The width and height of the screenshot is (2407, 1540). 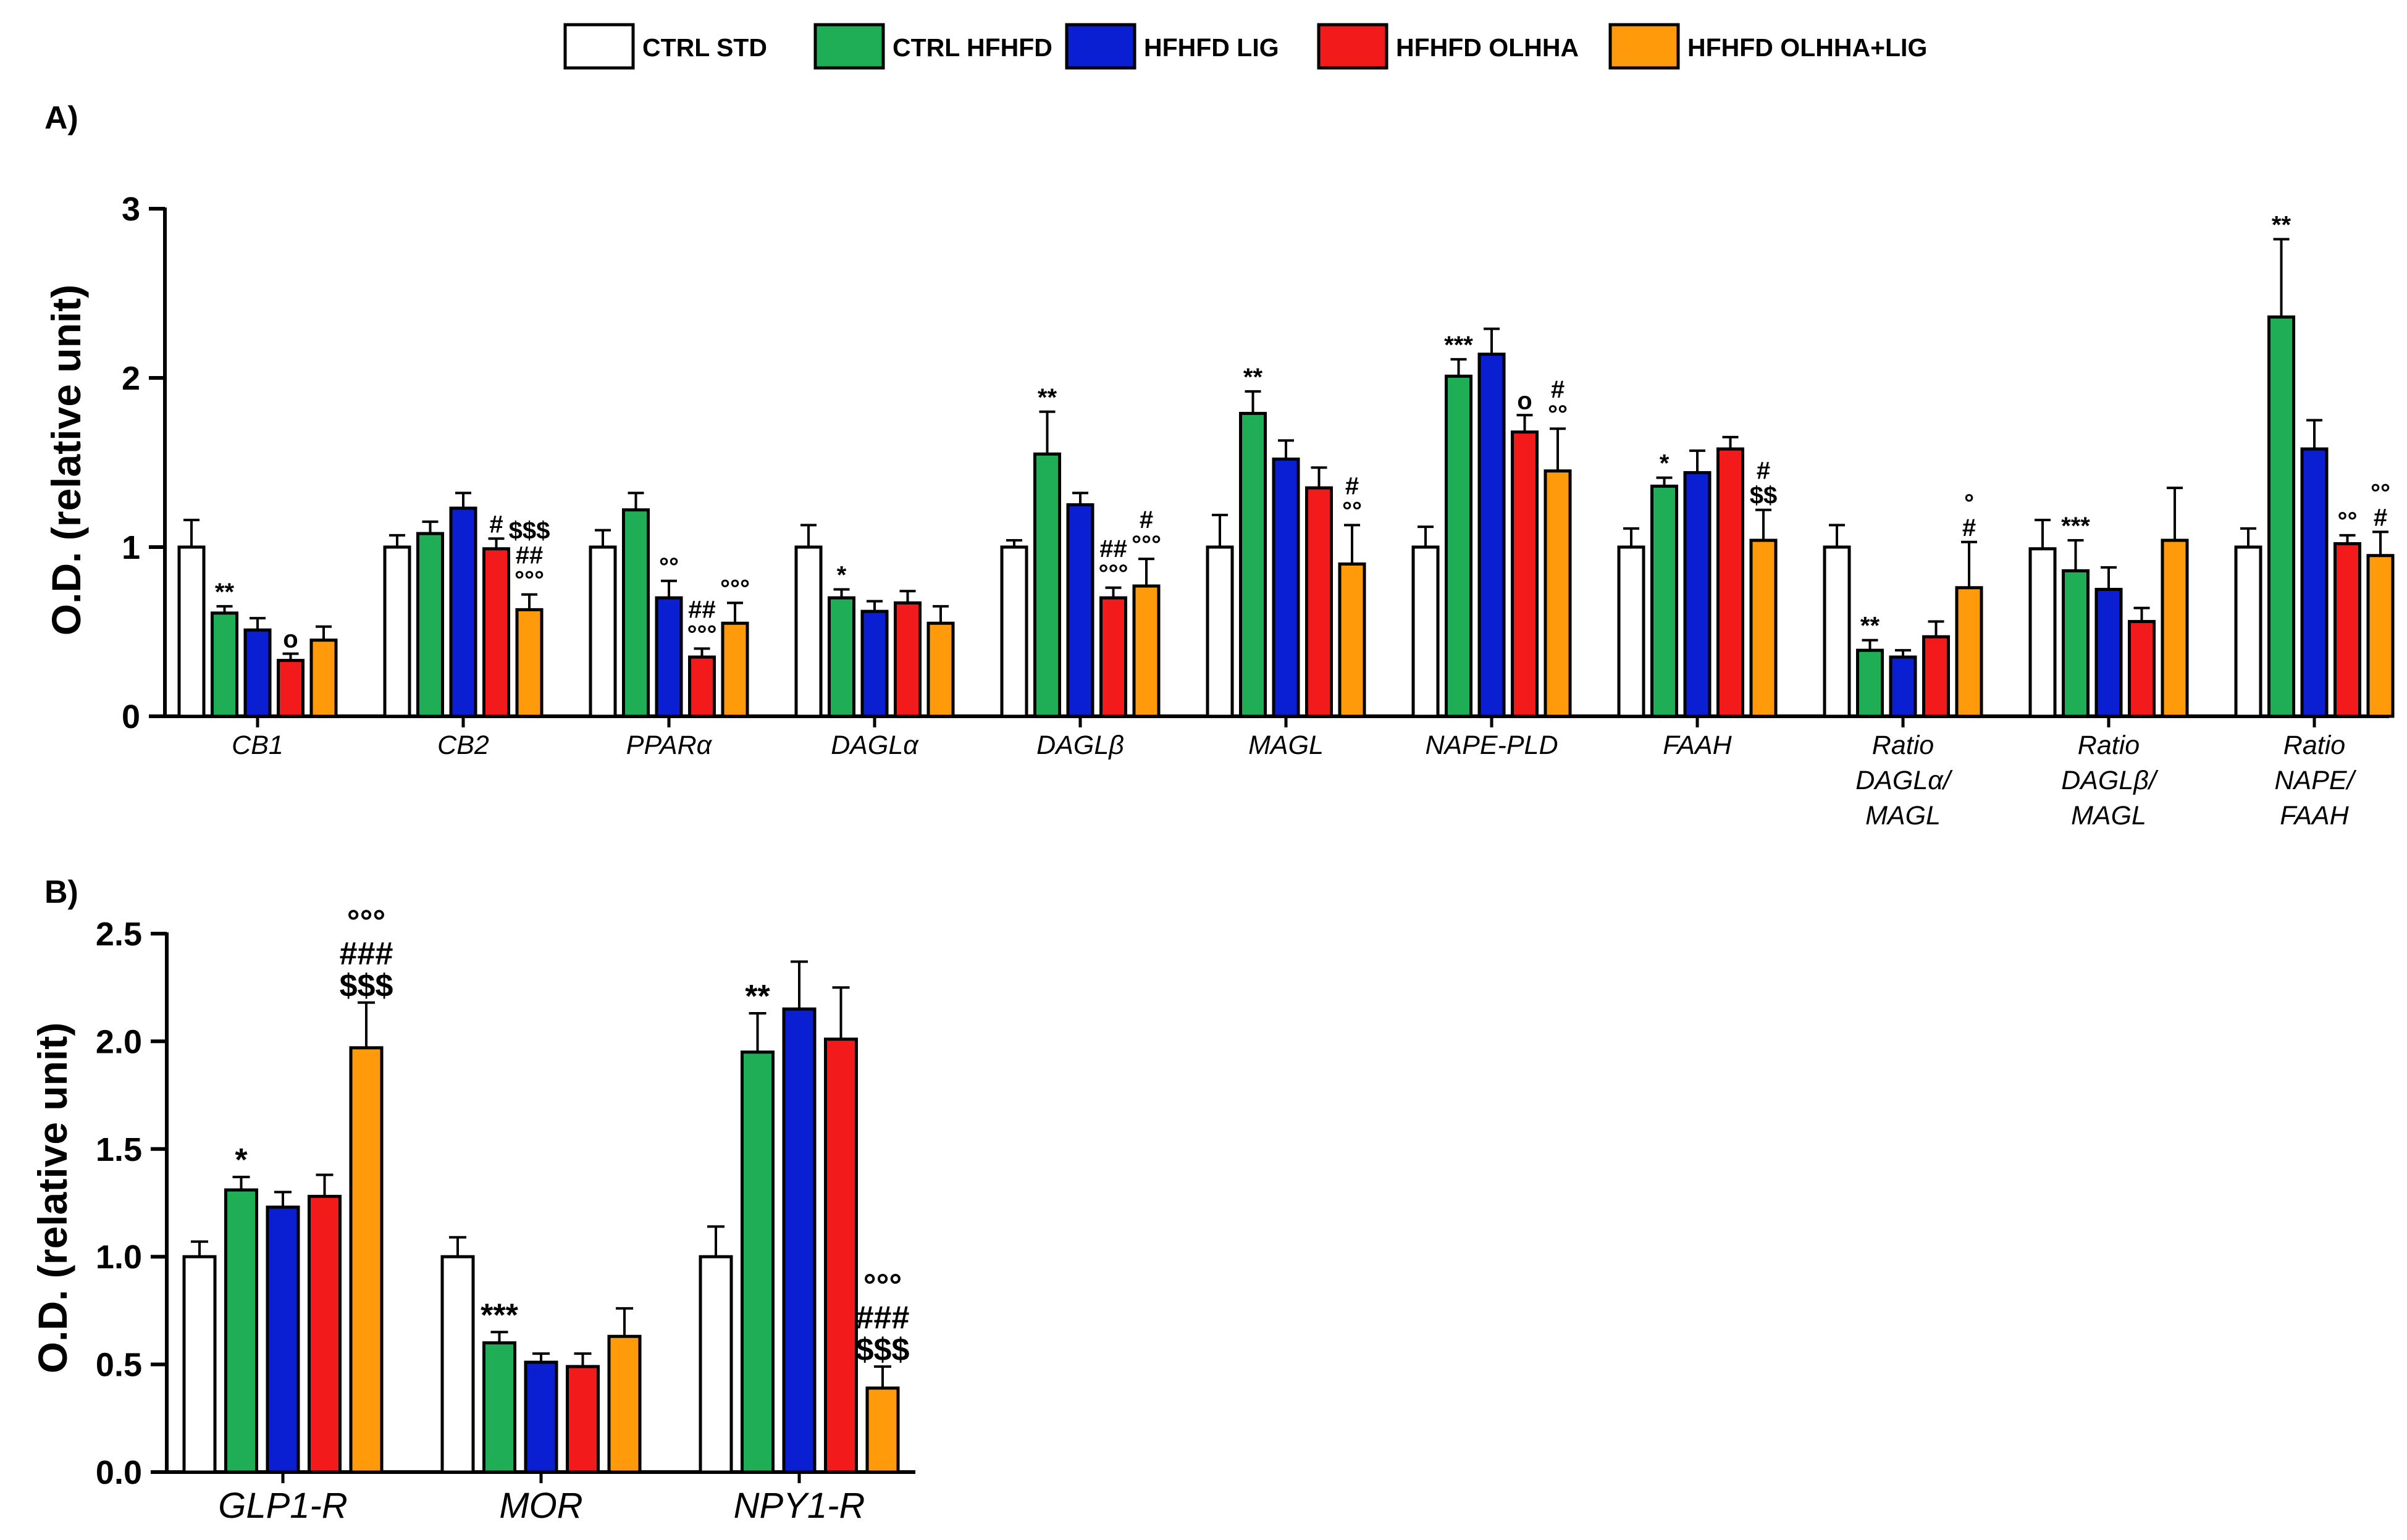 What do you see at coordinates (119, 1257) in the screenshot?
I see `y-tick-label: 1.0` at bounding box center [119, 1257].